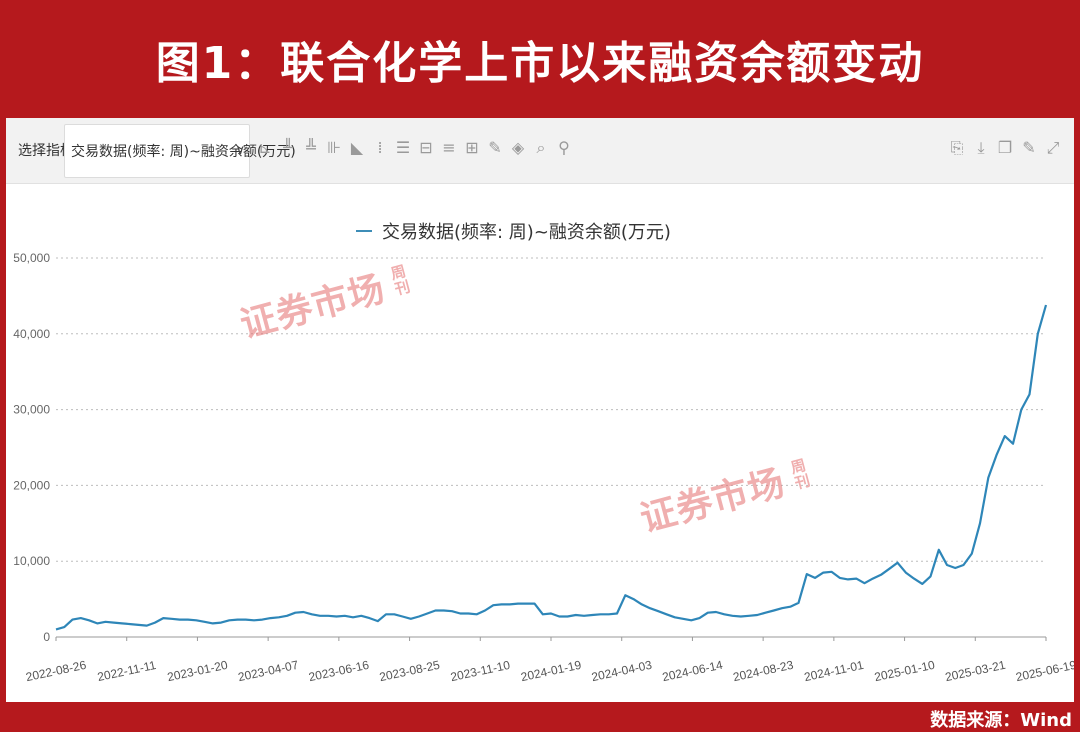  Describe the element at coordinates (364, 231) in the screenshot. I see `legend-swatch` at that location.